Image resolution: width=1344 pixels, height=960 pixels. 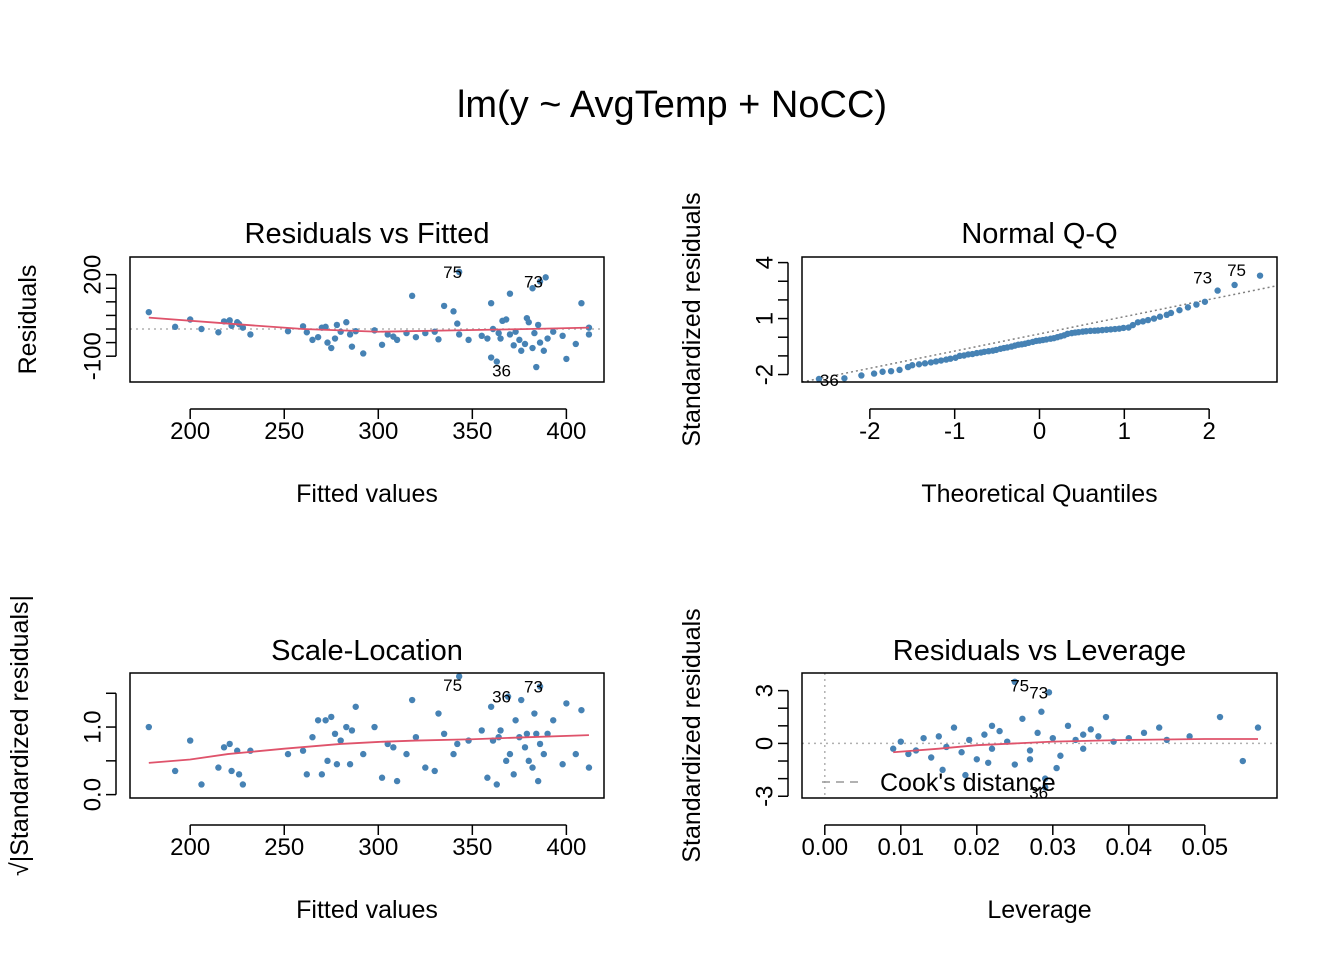 I want to click on y-tick-label: 1.0, so click(x=92, y=726).